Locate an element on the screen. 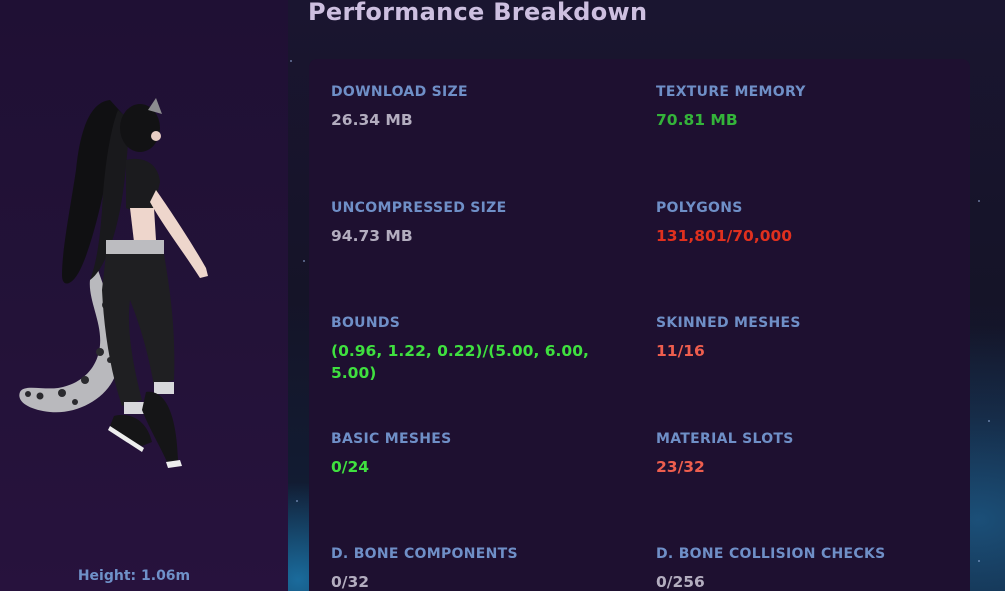 The height and width of the screenshot is (591, 1005). stat-label: POLYGONS is located at coordinates (699, 208).